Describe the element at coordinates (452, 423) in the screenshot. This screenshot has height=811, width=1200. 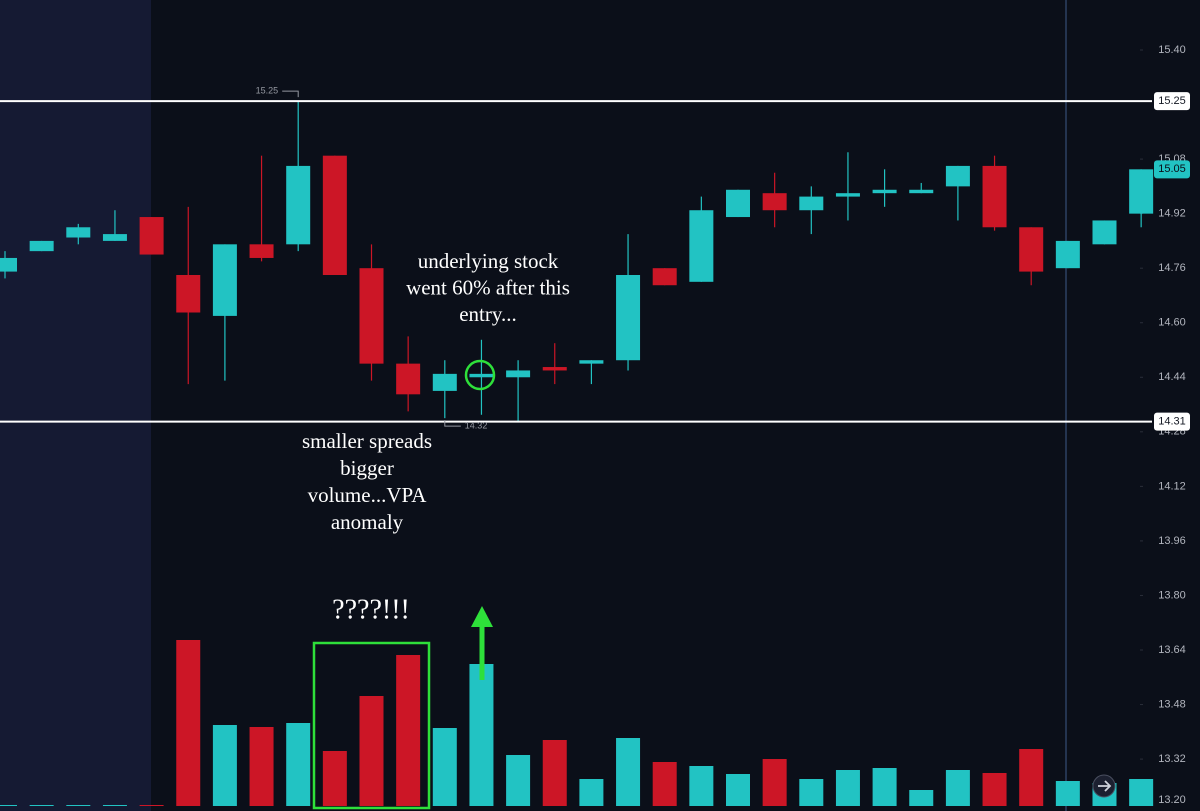
I see `low-marker-line` at that location.